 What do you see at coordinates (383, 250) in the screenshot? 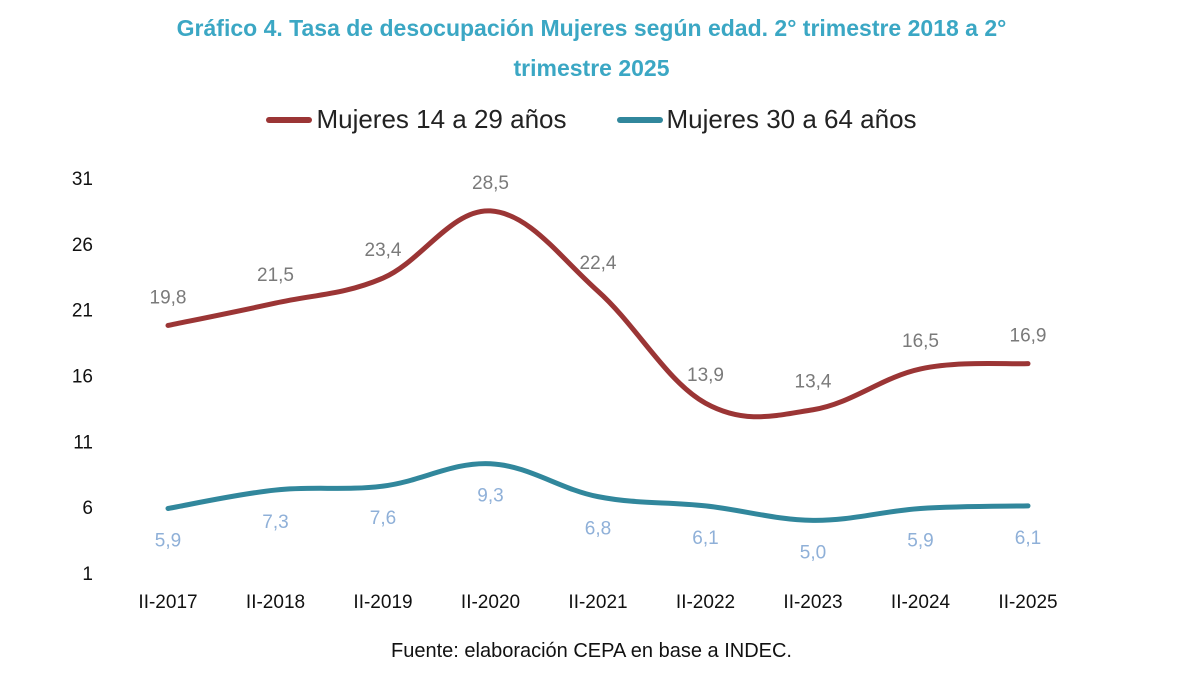
I see `data-label: 23,4` at bounding box center [383, 250].